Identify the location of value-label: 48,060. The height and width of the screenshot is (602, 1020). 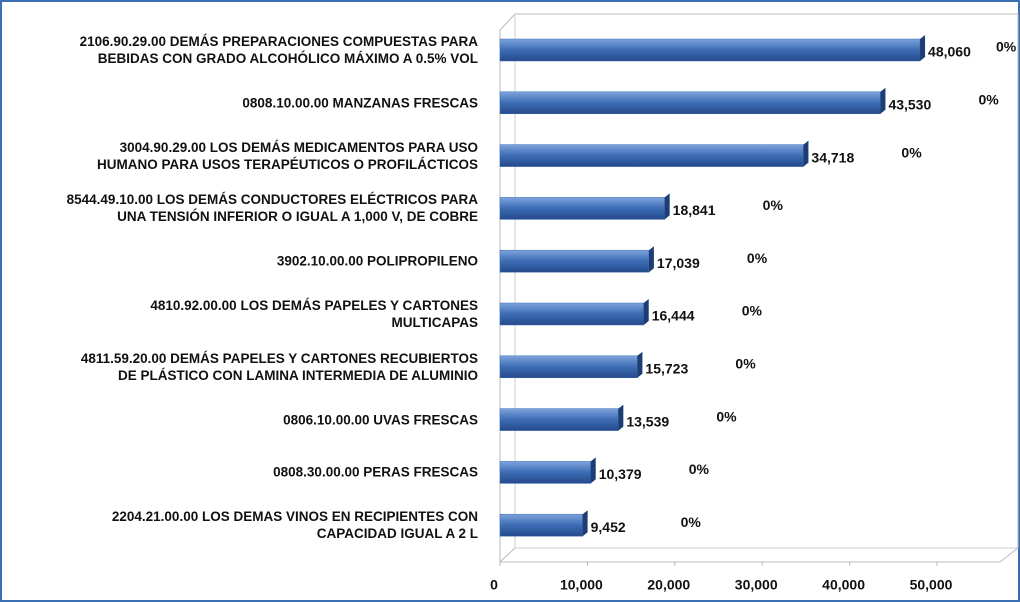
(949, 52).